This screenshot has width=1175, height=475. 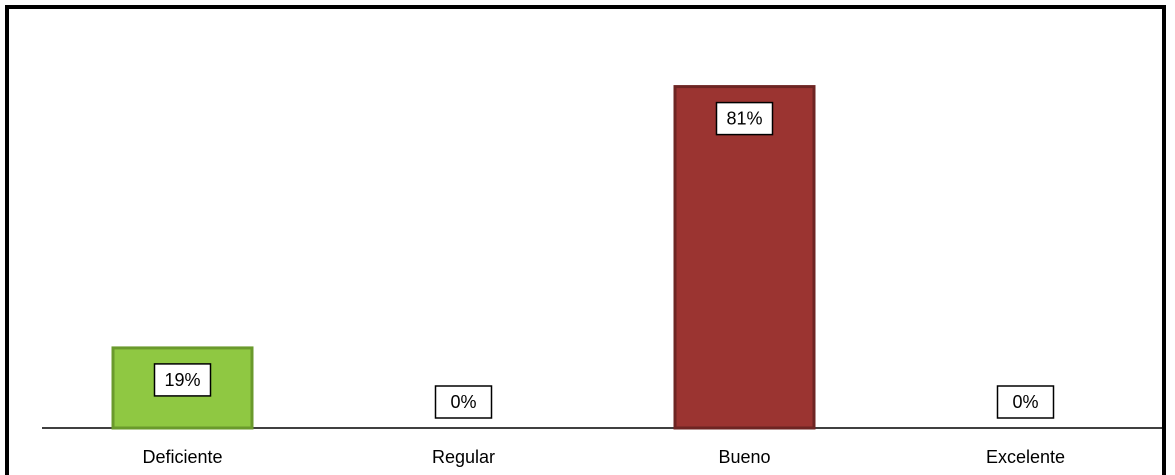 I want to click on x-tick-label-deficiente: Deficiente, so click(x=182, y=457).